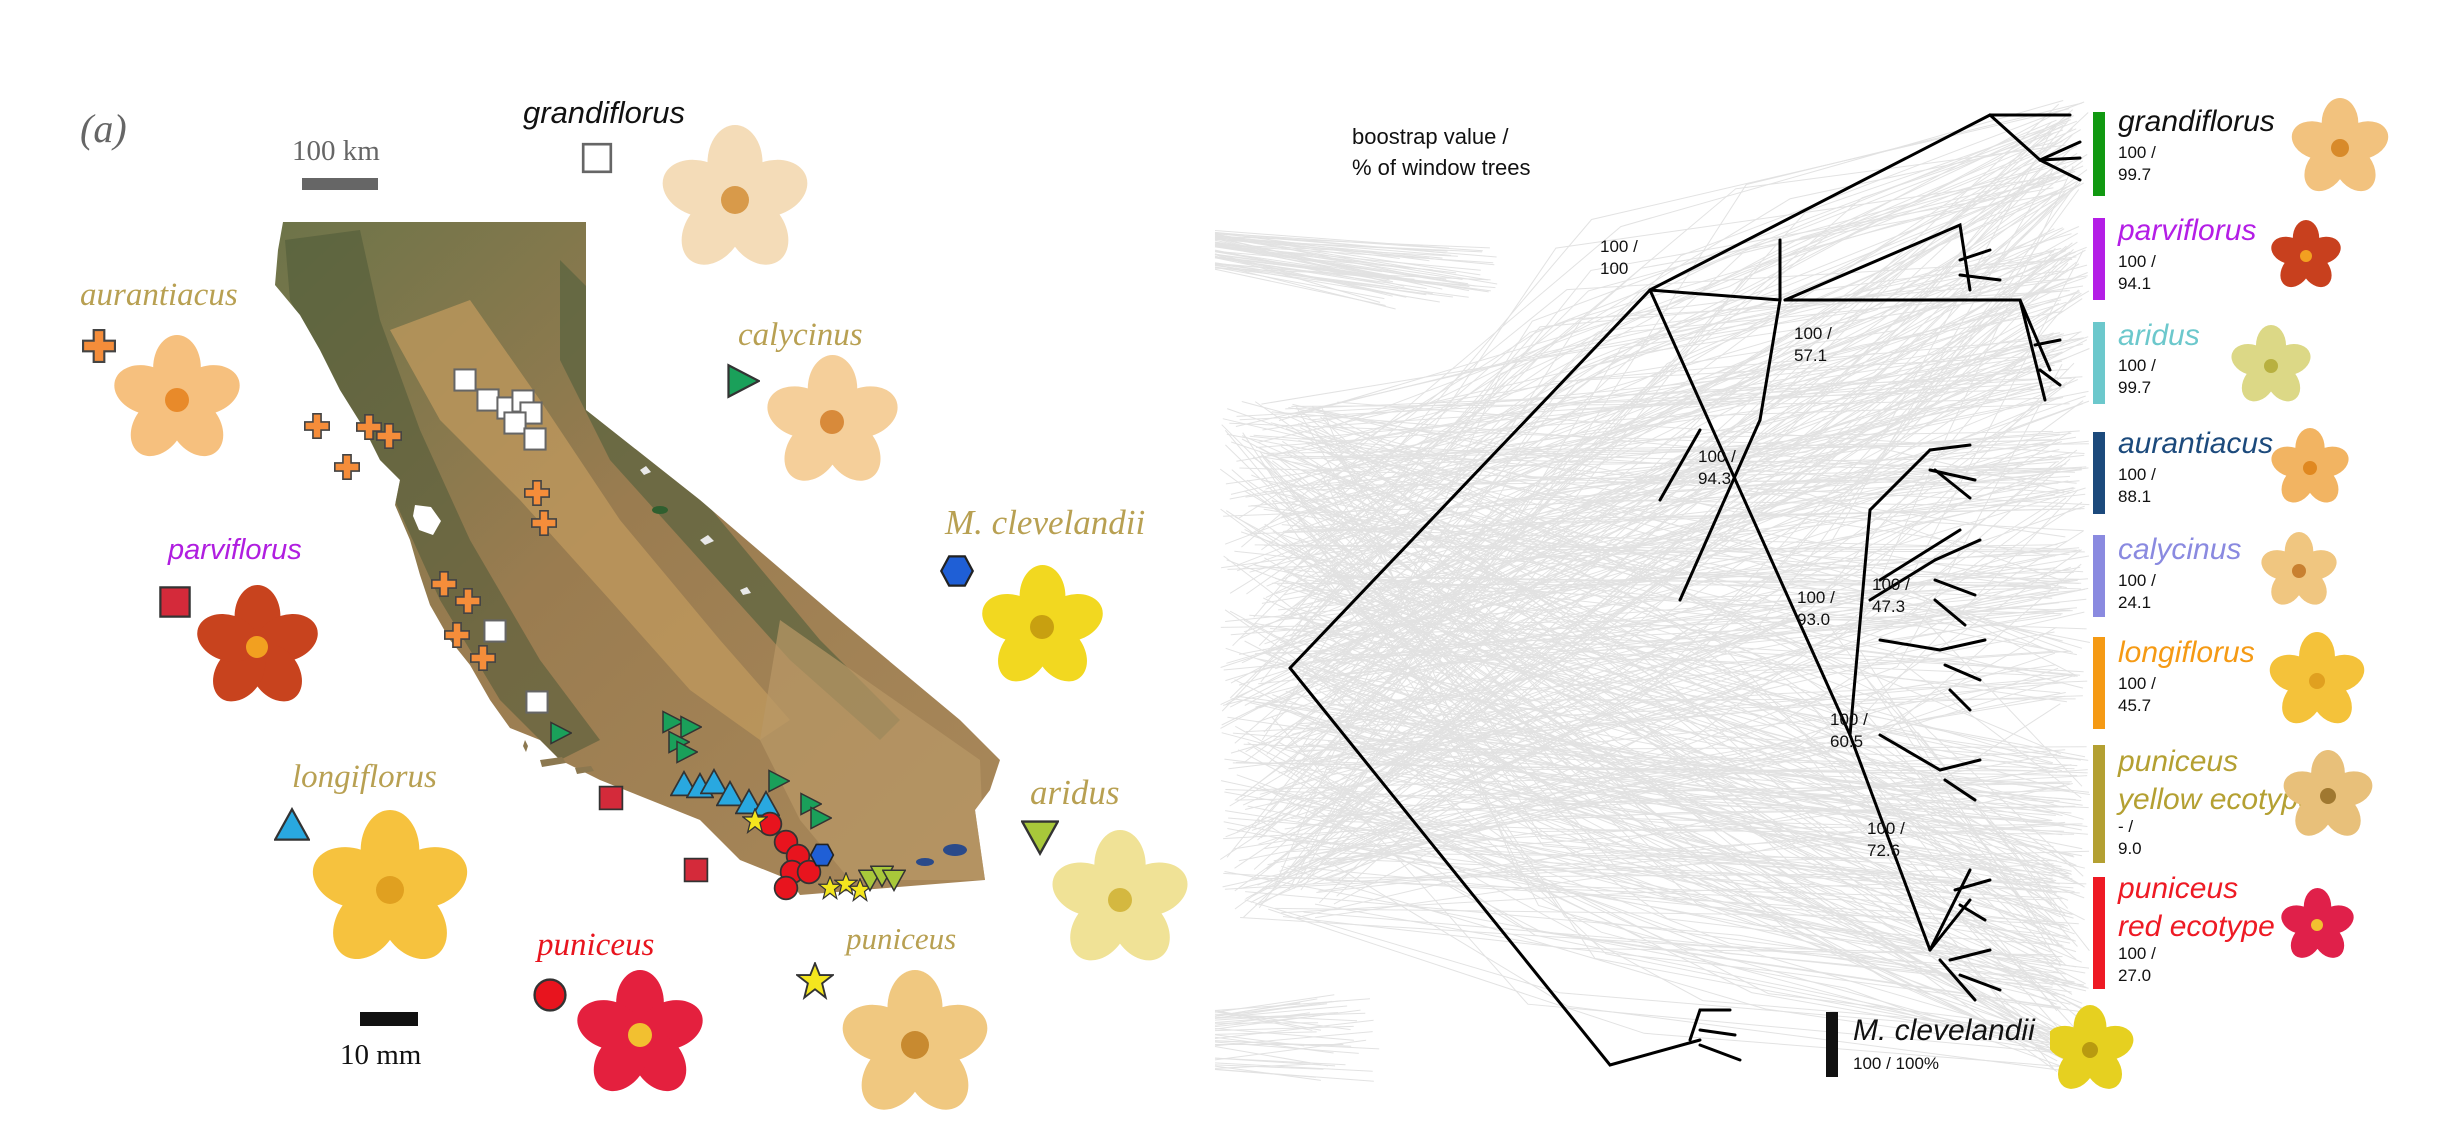 The height and width of the screenshot is (1135, 2462). What do you see at coordinates (832, 422) in the screenshot?
I see `flower-calycinus-photo` at bounding box center [832, 422].